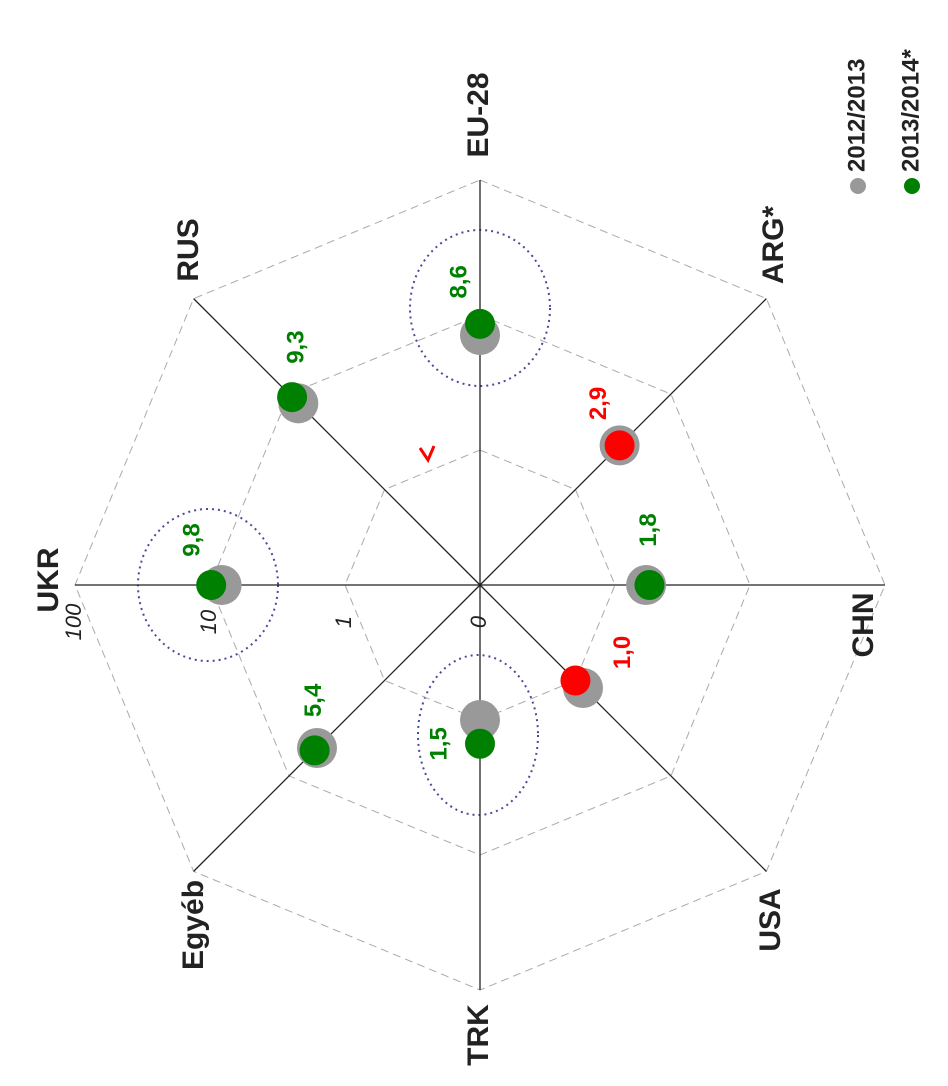 The height and width of the screenshot is (1086, 948). I want to click on data-label: 8,6, so click(458, 281).